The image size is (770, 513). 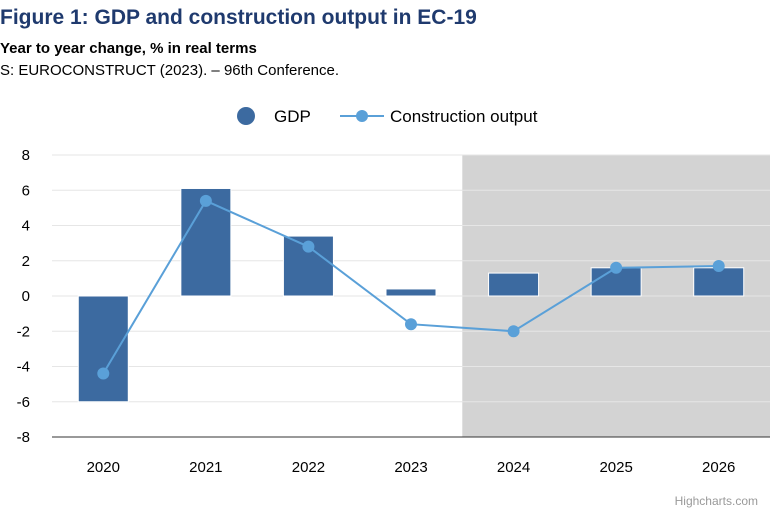 I want to click on y-tick-label: 6, so click(x=26, y=190).